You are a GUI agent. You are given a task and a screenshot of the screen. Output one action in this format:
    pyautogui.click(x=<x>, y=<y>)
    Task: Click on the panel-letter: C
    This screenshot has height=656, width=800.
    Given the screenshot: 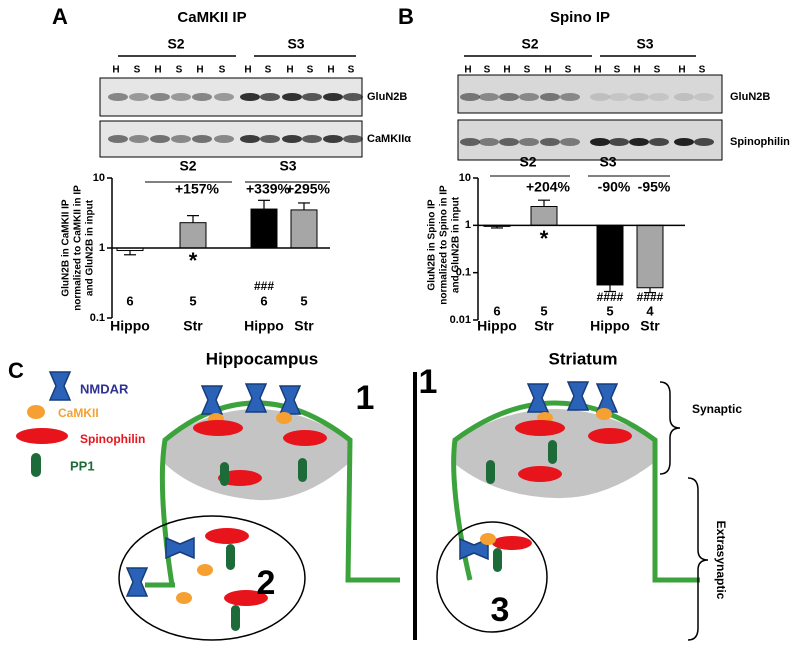 What is the action you would take?
    pyautogui.click(x=16, y=370)
    